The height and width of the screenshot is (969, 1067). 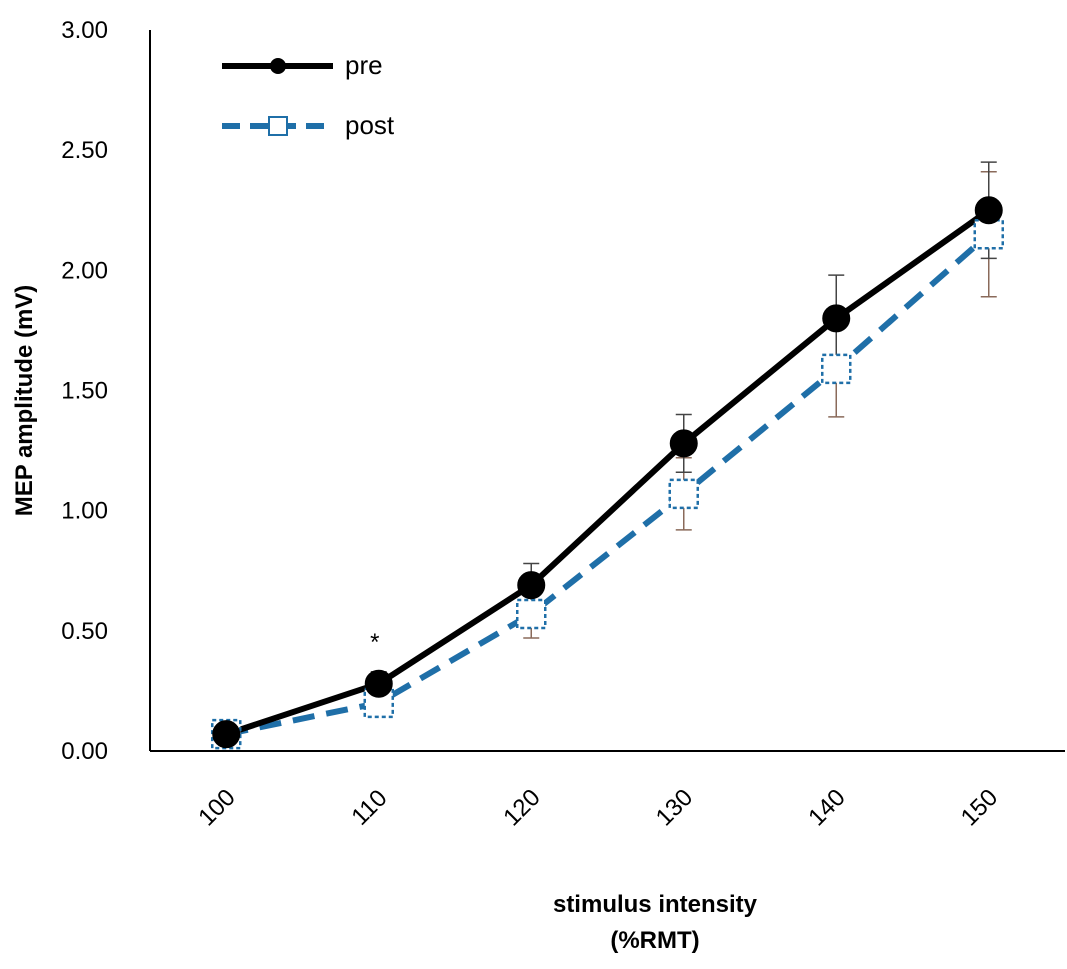 I want to click on legend: pre post, so click(x=308, y=95).